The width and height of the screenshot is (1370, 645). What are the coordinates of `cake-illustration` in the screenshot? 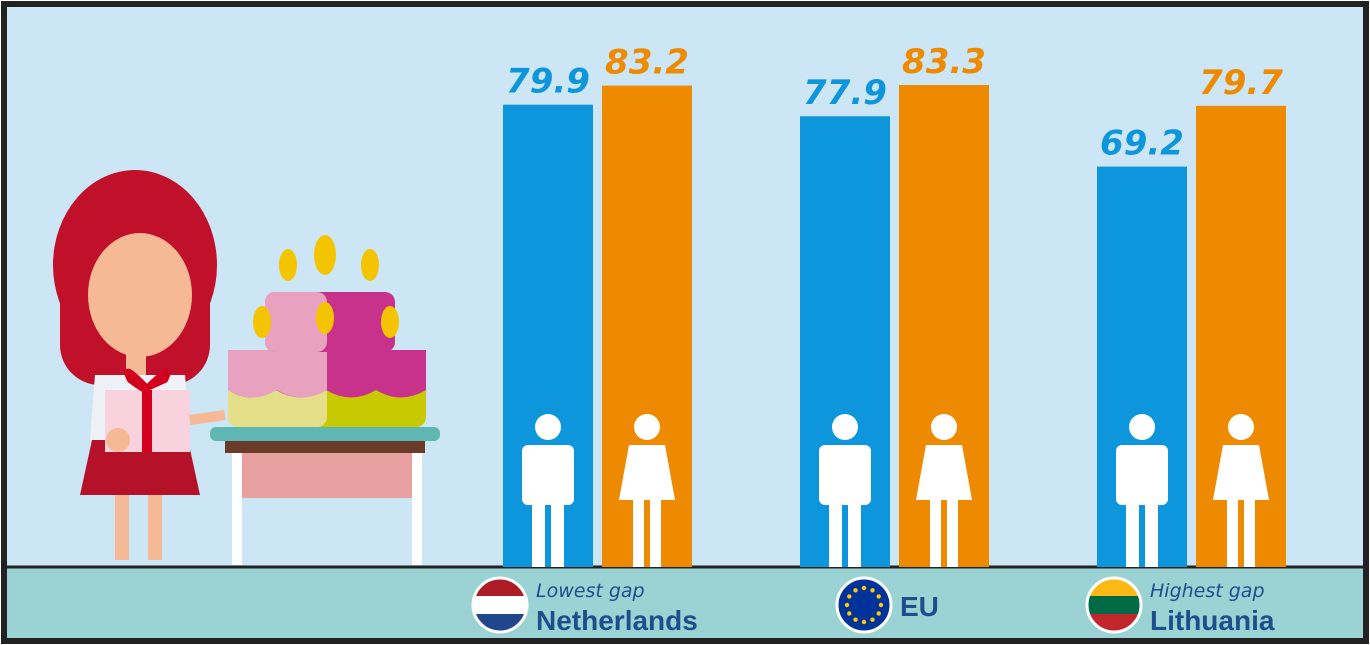 It's located at (325, 400).